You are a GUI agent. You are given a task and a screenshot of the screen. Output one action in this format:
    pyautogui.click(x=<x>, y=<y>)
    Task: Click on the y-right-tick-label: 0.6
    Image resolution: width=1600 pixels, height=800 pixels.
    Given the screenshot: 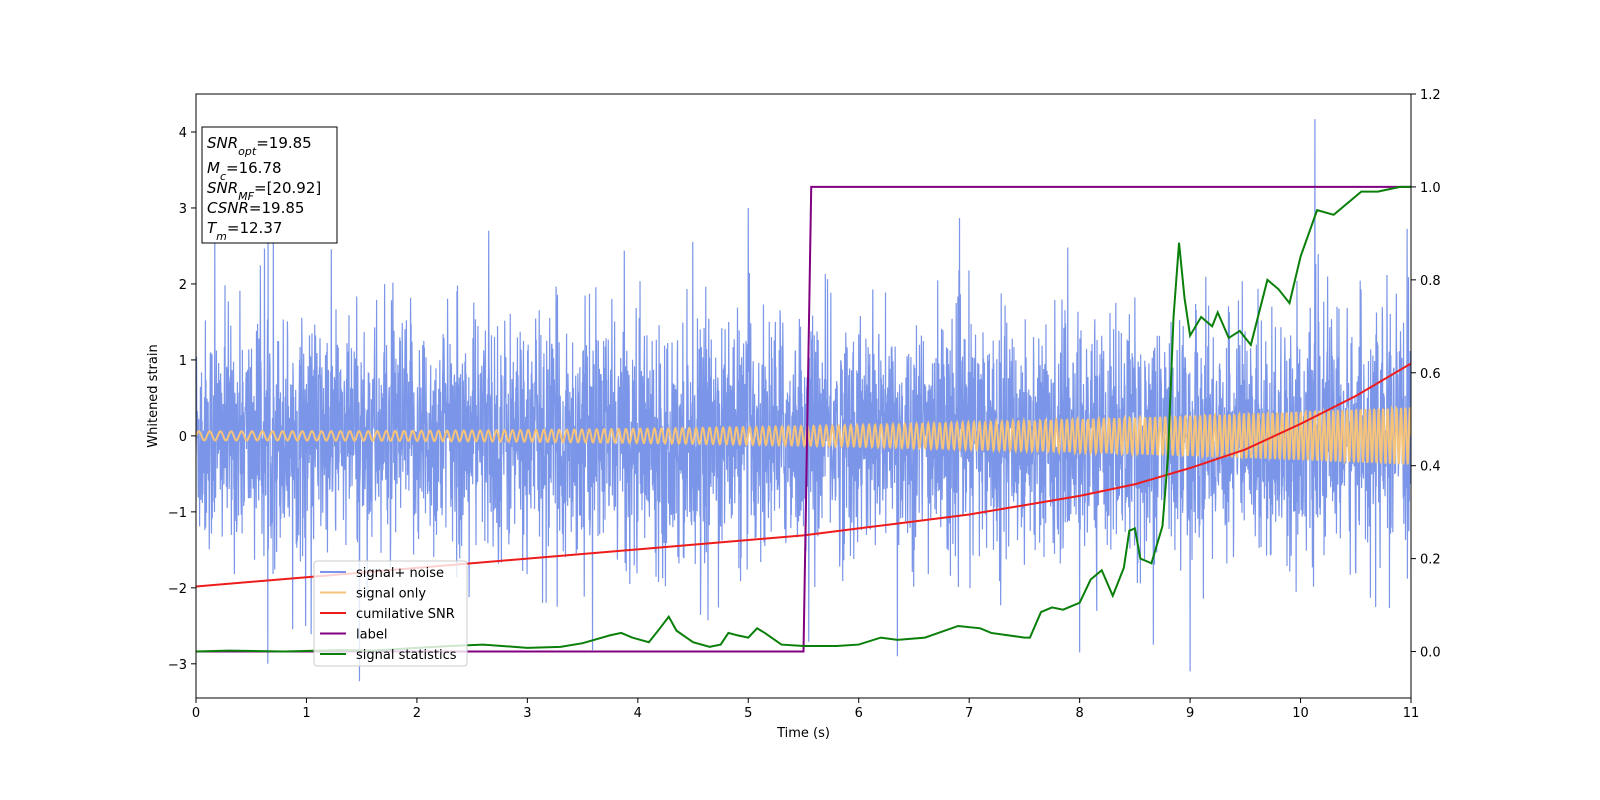 What is the action you would take?
    pyautogui.click(x=1430, y=374)
    